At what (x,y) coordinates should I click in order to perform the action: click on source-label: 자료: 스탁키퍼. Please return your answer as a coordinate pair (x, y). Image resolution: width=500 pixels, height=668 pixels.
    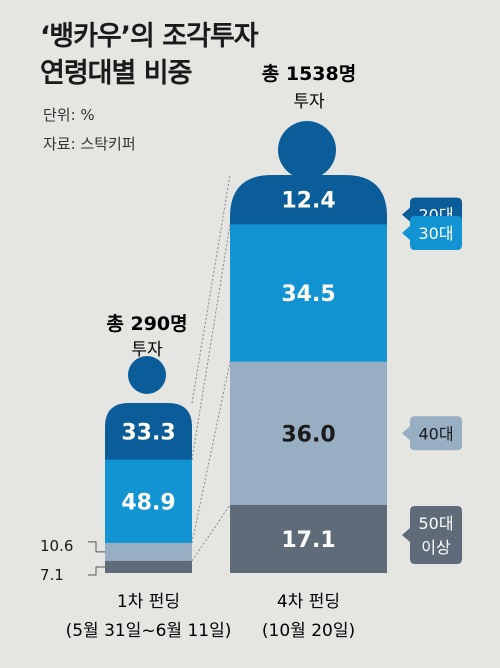
    Looking at the image, I should click on (89, 144).